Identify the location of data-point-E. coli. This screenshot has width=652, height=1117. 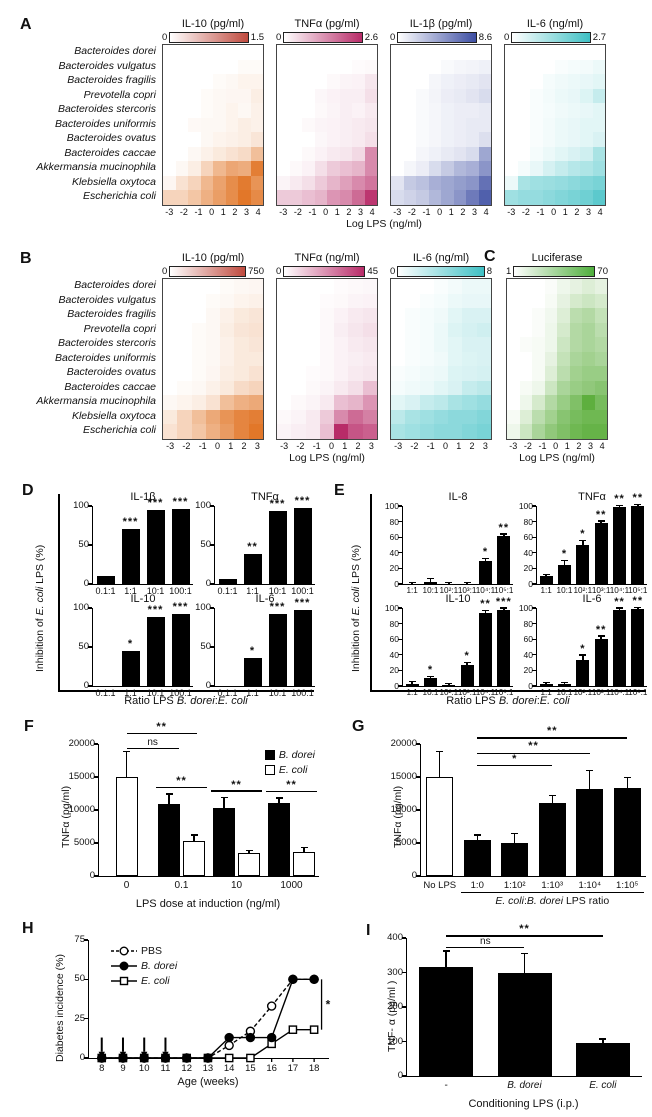
(314, 1029).